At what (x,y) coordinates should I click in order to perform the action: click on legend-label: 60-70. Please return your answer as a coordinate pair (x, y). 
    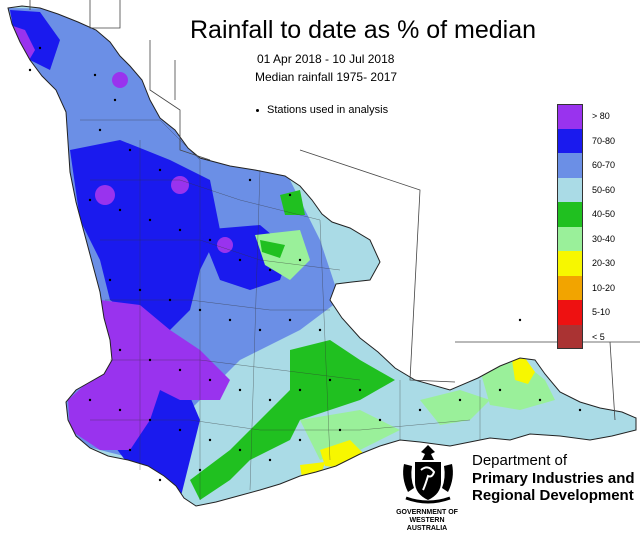
    Looking at the image, I should click on (604, 165).